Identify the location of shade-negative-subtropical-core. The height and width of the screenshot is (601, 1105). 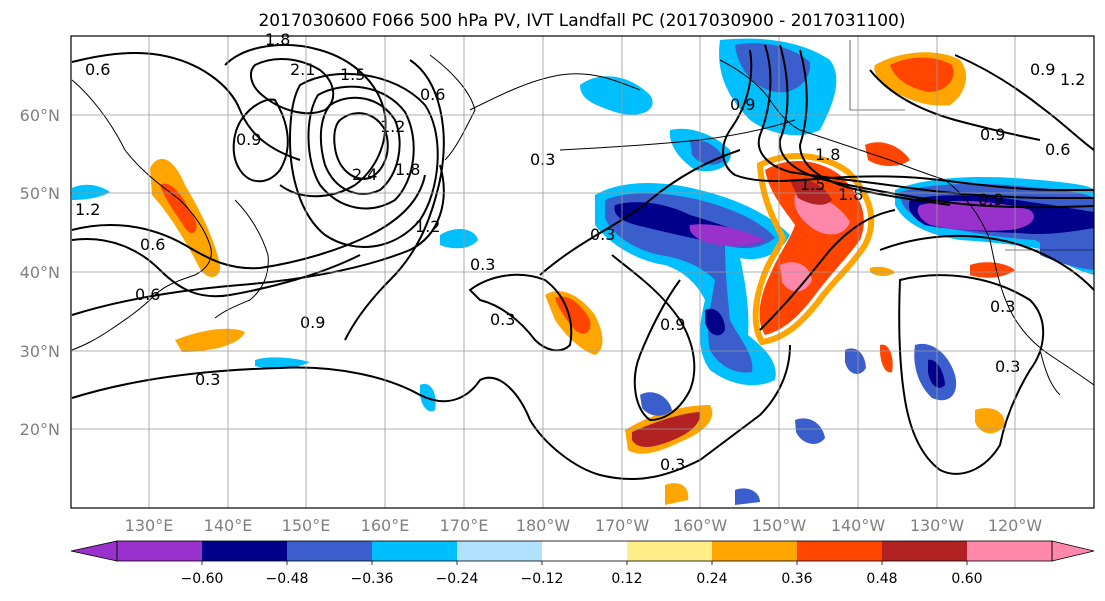
(715, 322).